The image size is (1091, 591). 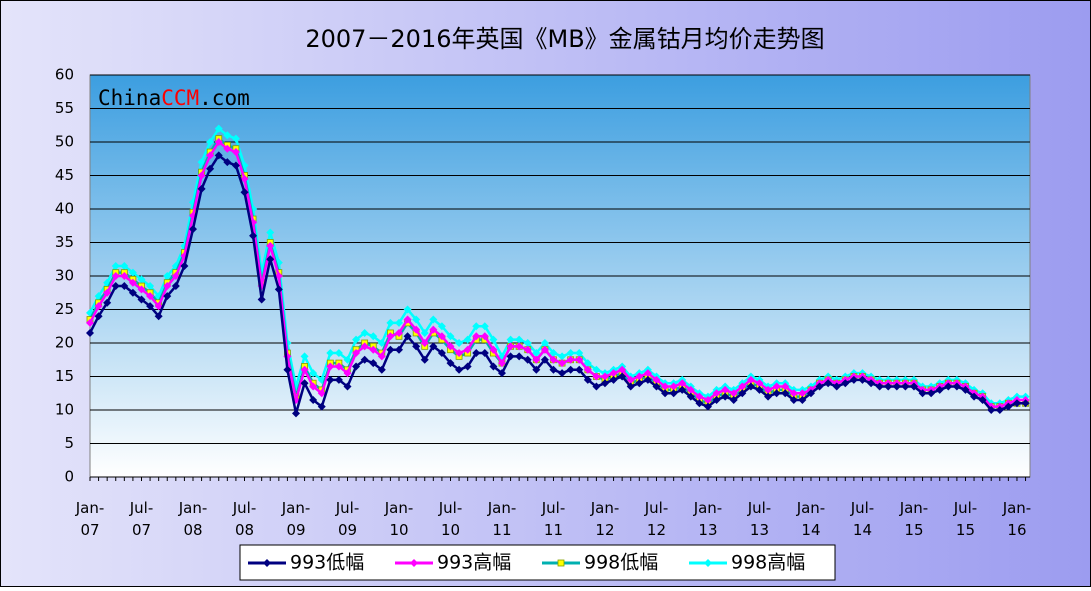 What do you see at coordinates (474, 563) in the screenshot?
I see `legend-label: 993高幅` at bounding box center [474, 563].